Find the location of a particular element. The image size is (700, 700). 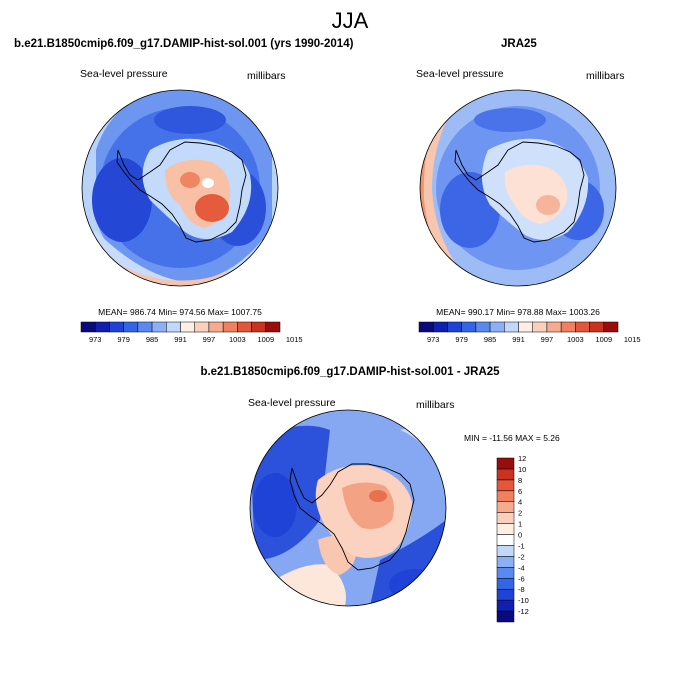

panel2-stats: MEAN= 990.17 Min= 978.88 Max= 1003.26 is located at coordinates (518, 312).